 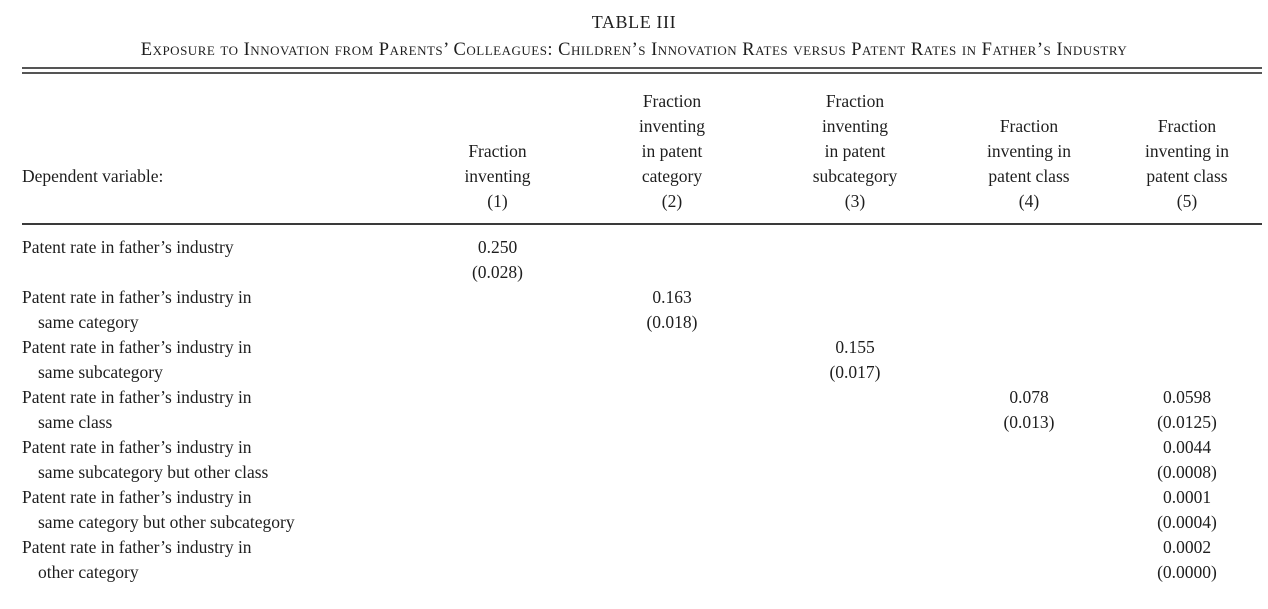 What do you see at coordinates (855, 101) in the screenshot?
I see `column-header-3-line: Fraction` at bounding box center [855, 101].